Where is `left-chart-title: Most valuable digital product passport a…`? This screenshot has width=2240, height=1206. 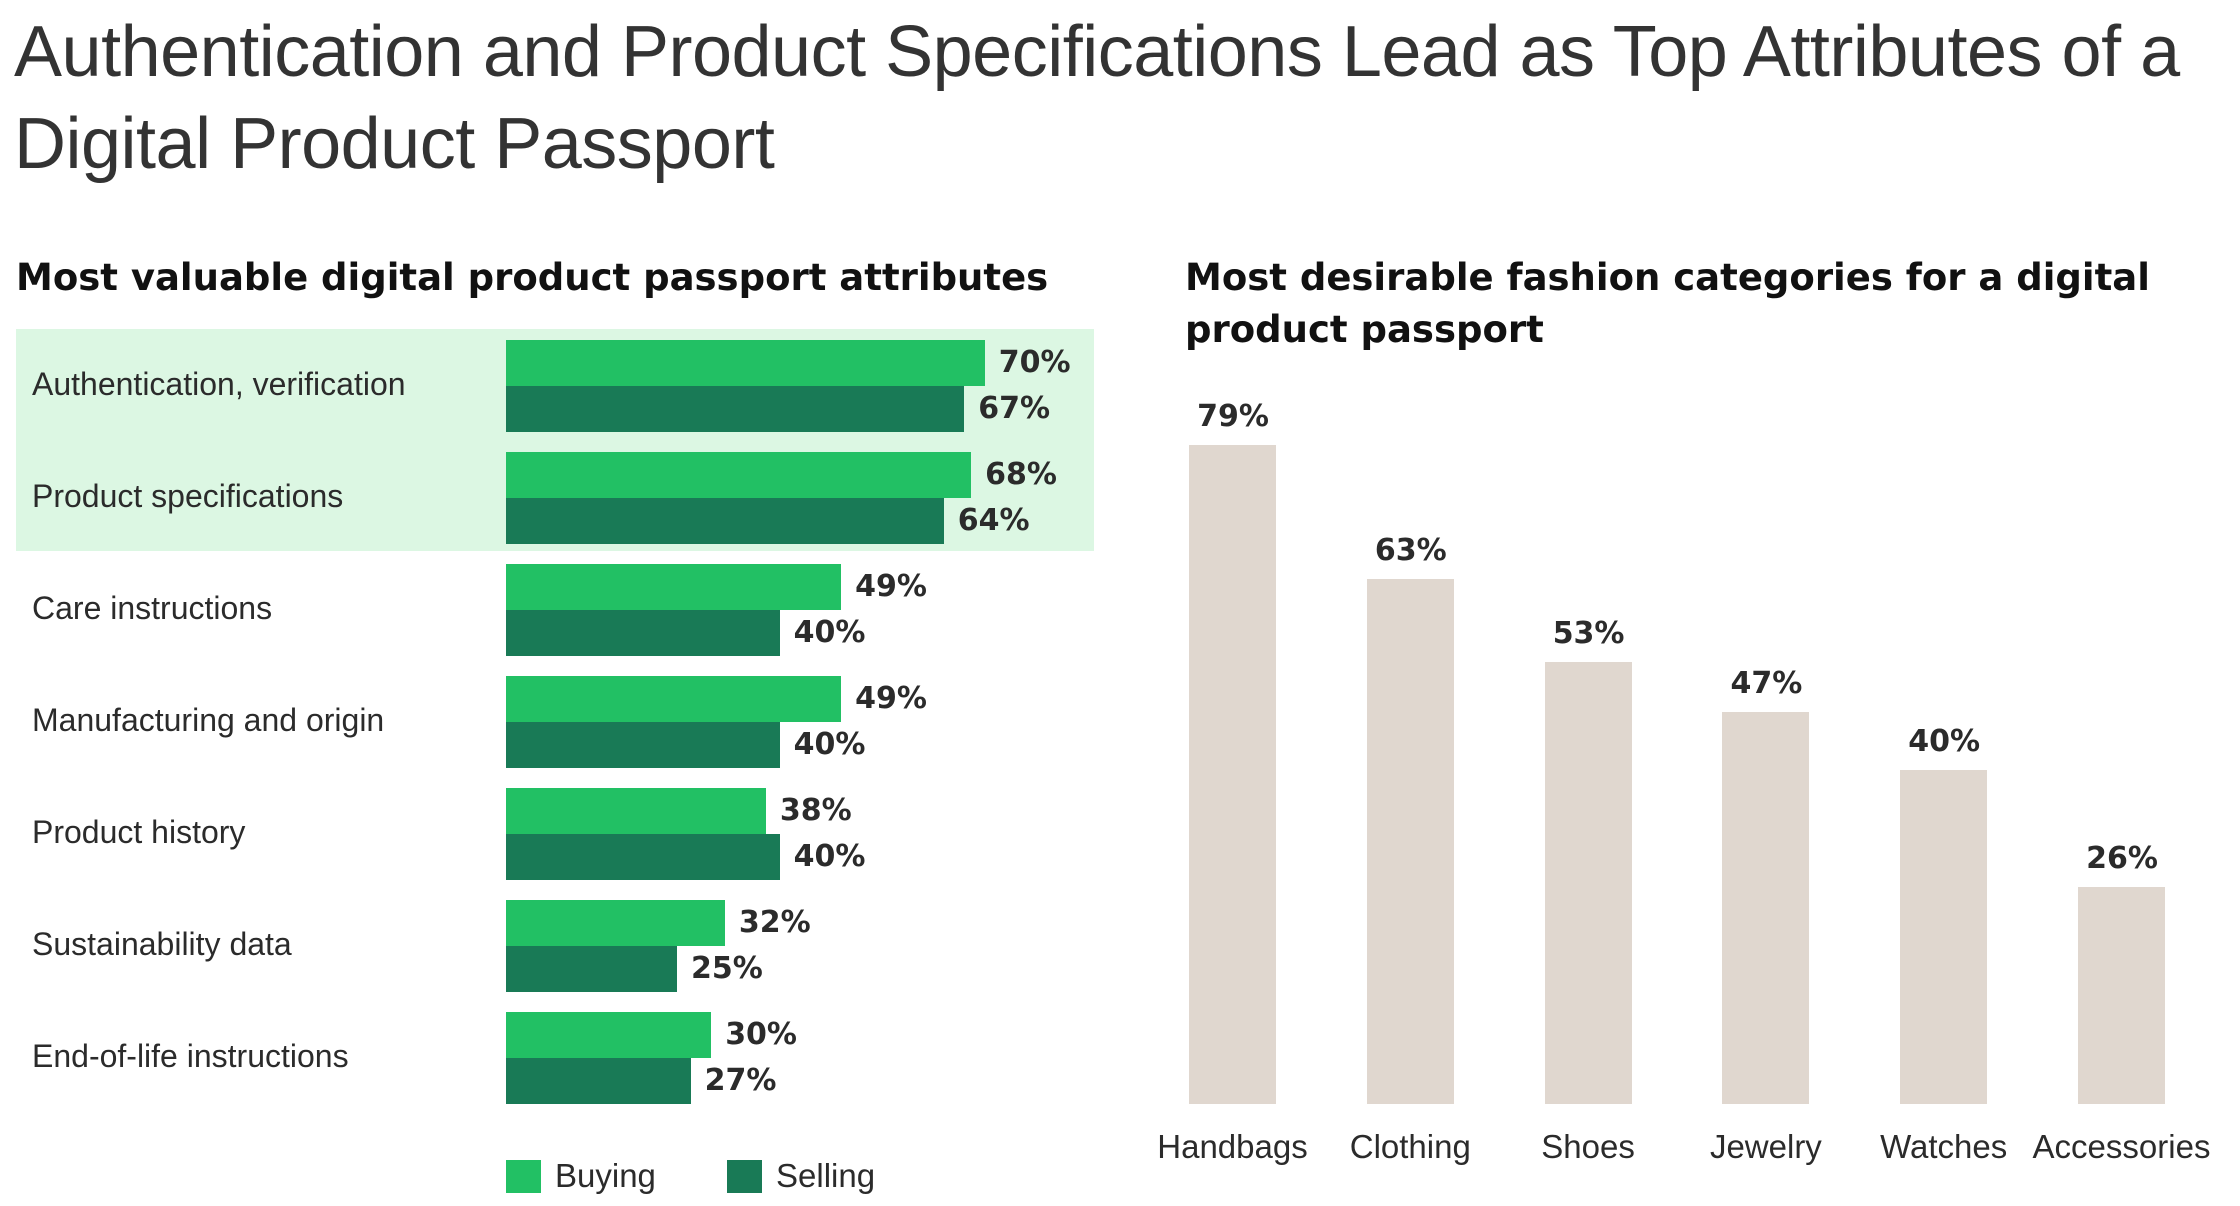 left-chart-title: Most valuable digital product passport a… is located at coordinates (532, 277).